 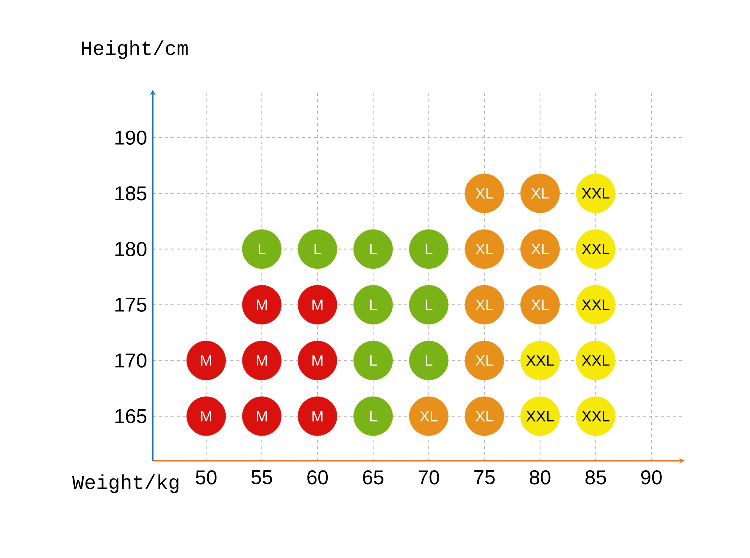 I want to click on y-tick-label: 165, so click(x=131, y=416).